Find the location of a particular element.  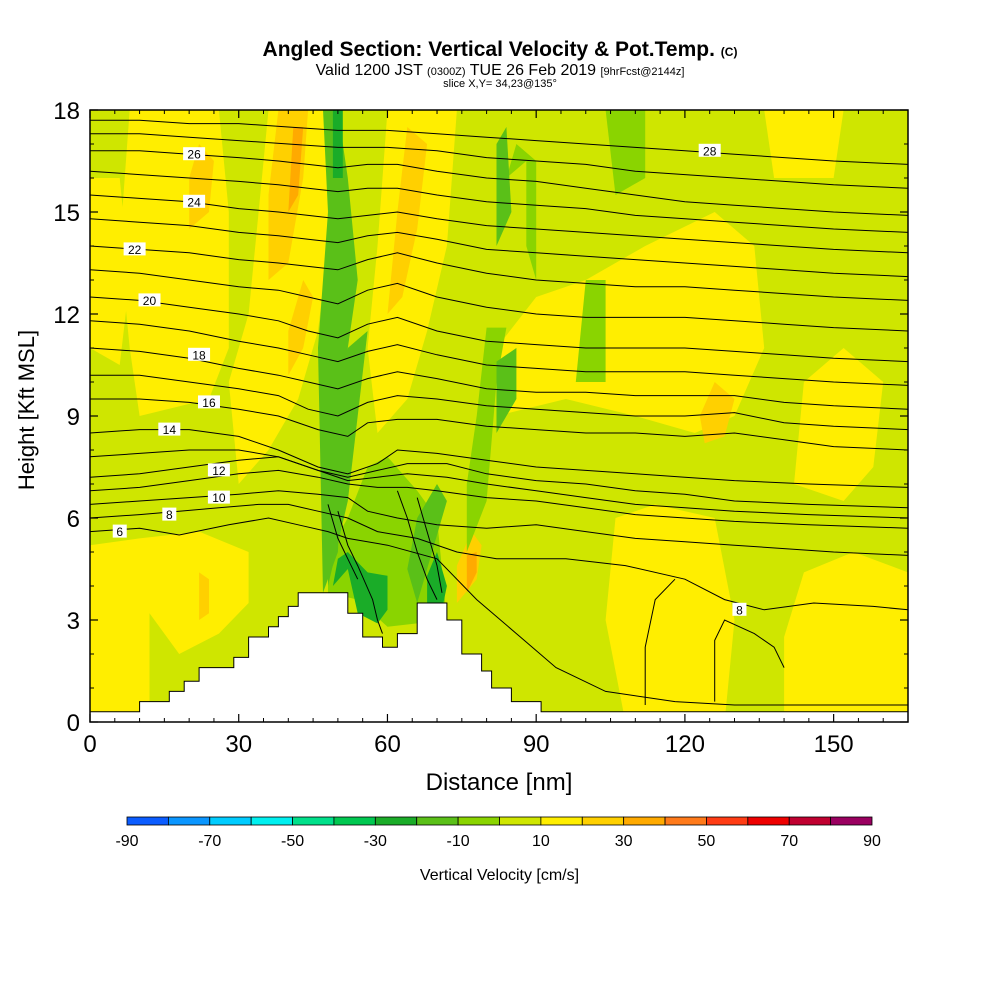

contour-label-2: 10 is located at coordinates (219, 498).